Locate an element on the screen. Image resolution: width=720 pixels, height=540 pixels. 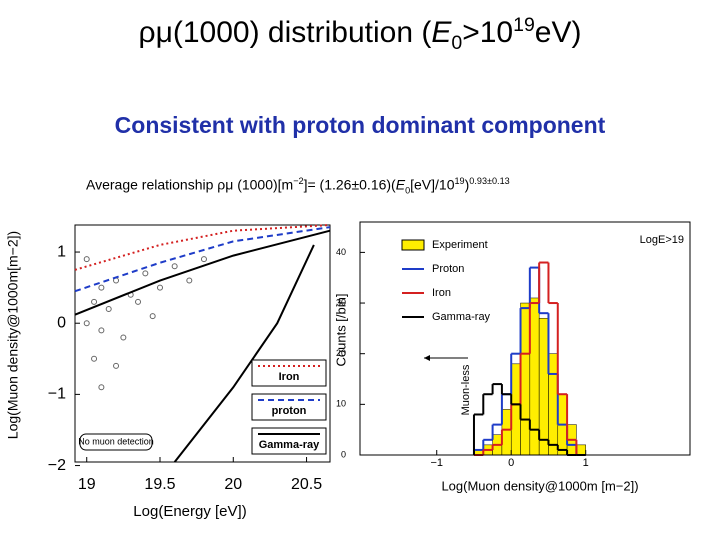
title-sup: 19 is located at coordinates (524, 25).